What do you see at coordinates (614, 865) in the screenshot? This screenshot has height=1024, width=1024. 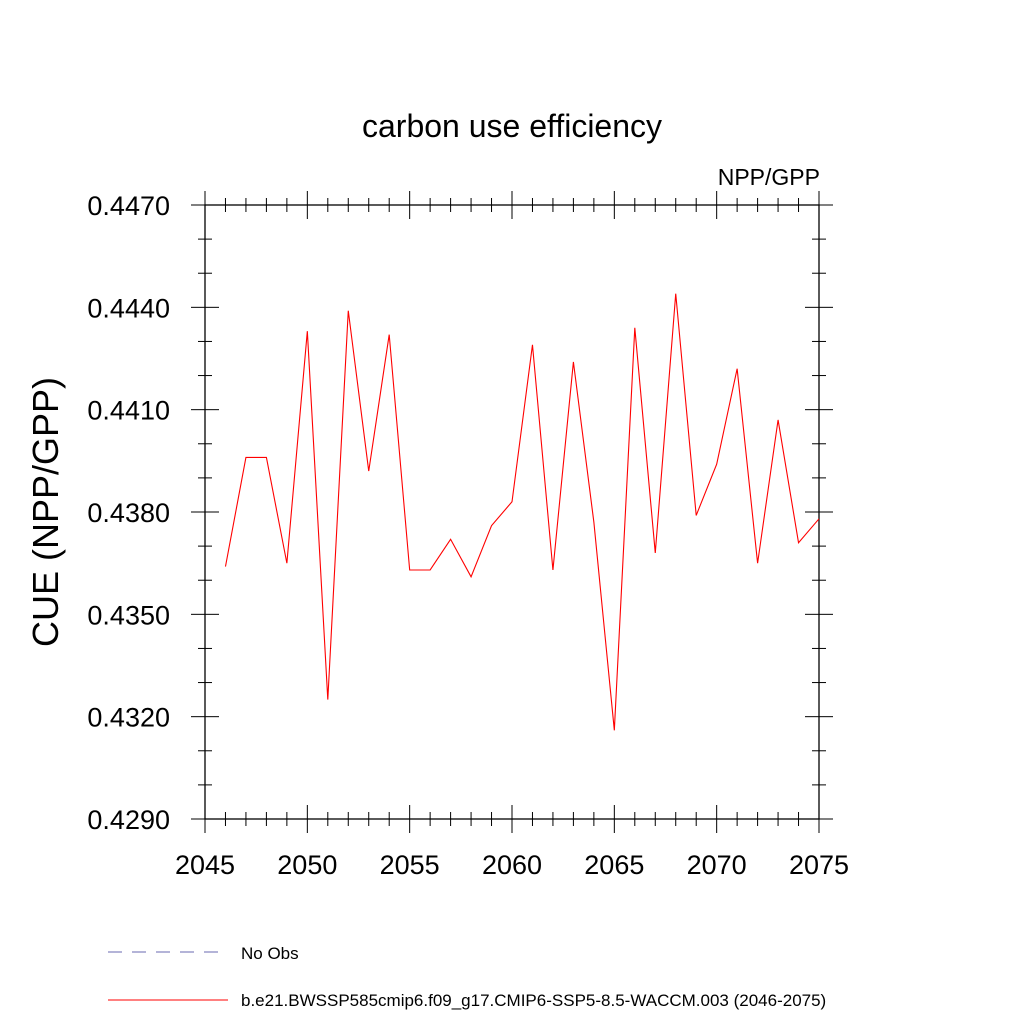 I see `x-tick-label: 2065` at bounding box center [614, 865].